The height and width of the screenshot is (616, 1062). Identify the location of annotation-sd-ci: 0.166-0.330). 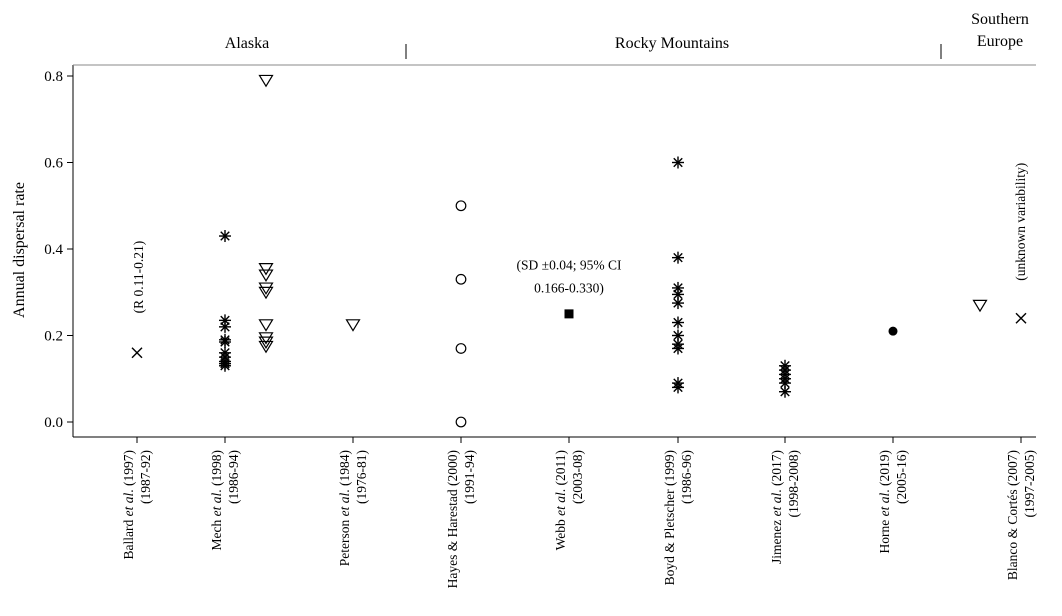
(569, 287).